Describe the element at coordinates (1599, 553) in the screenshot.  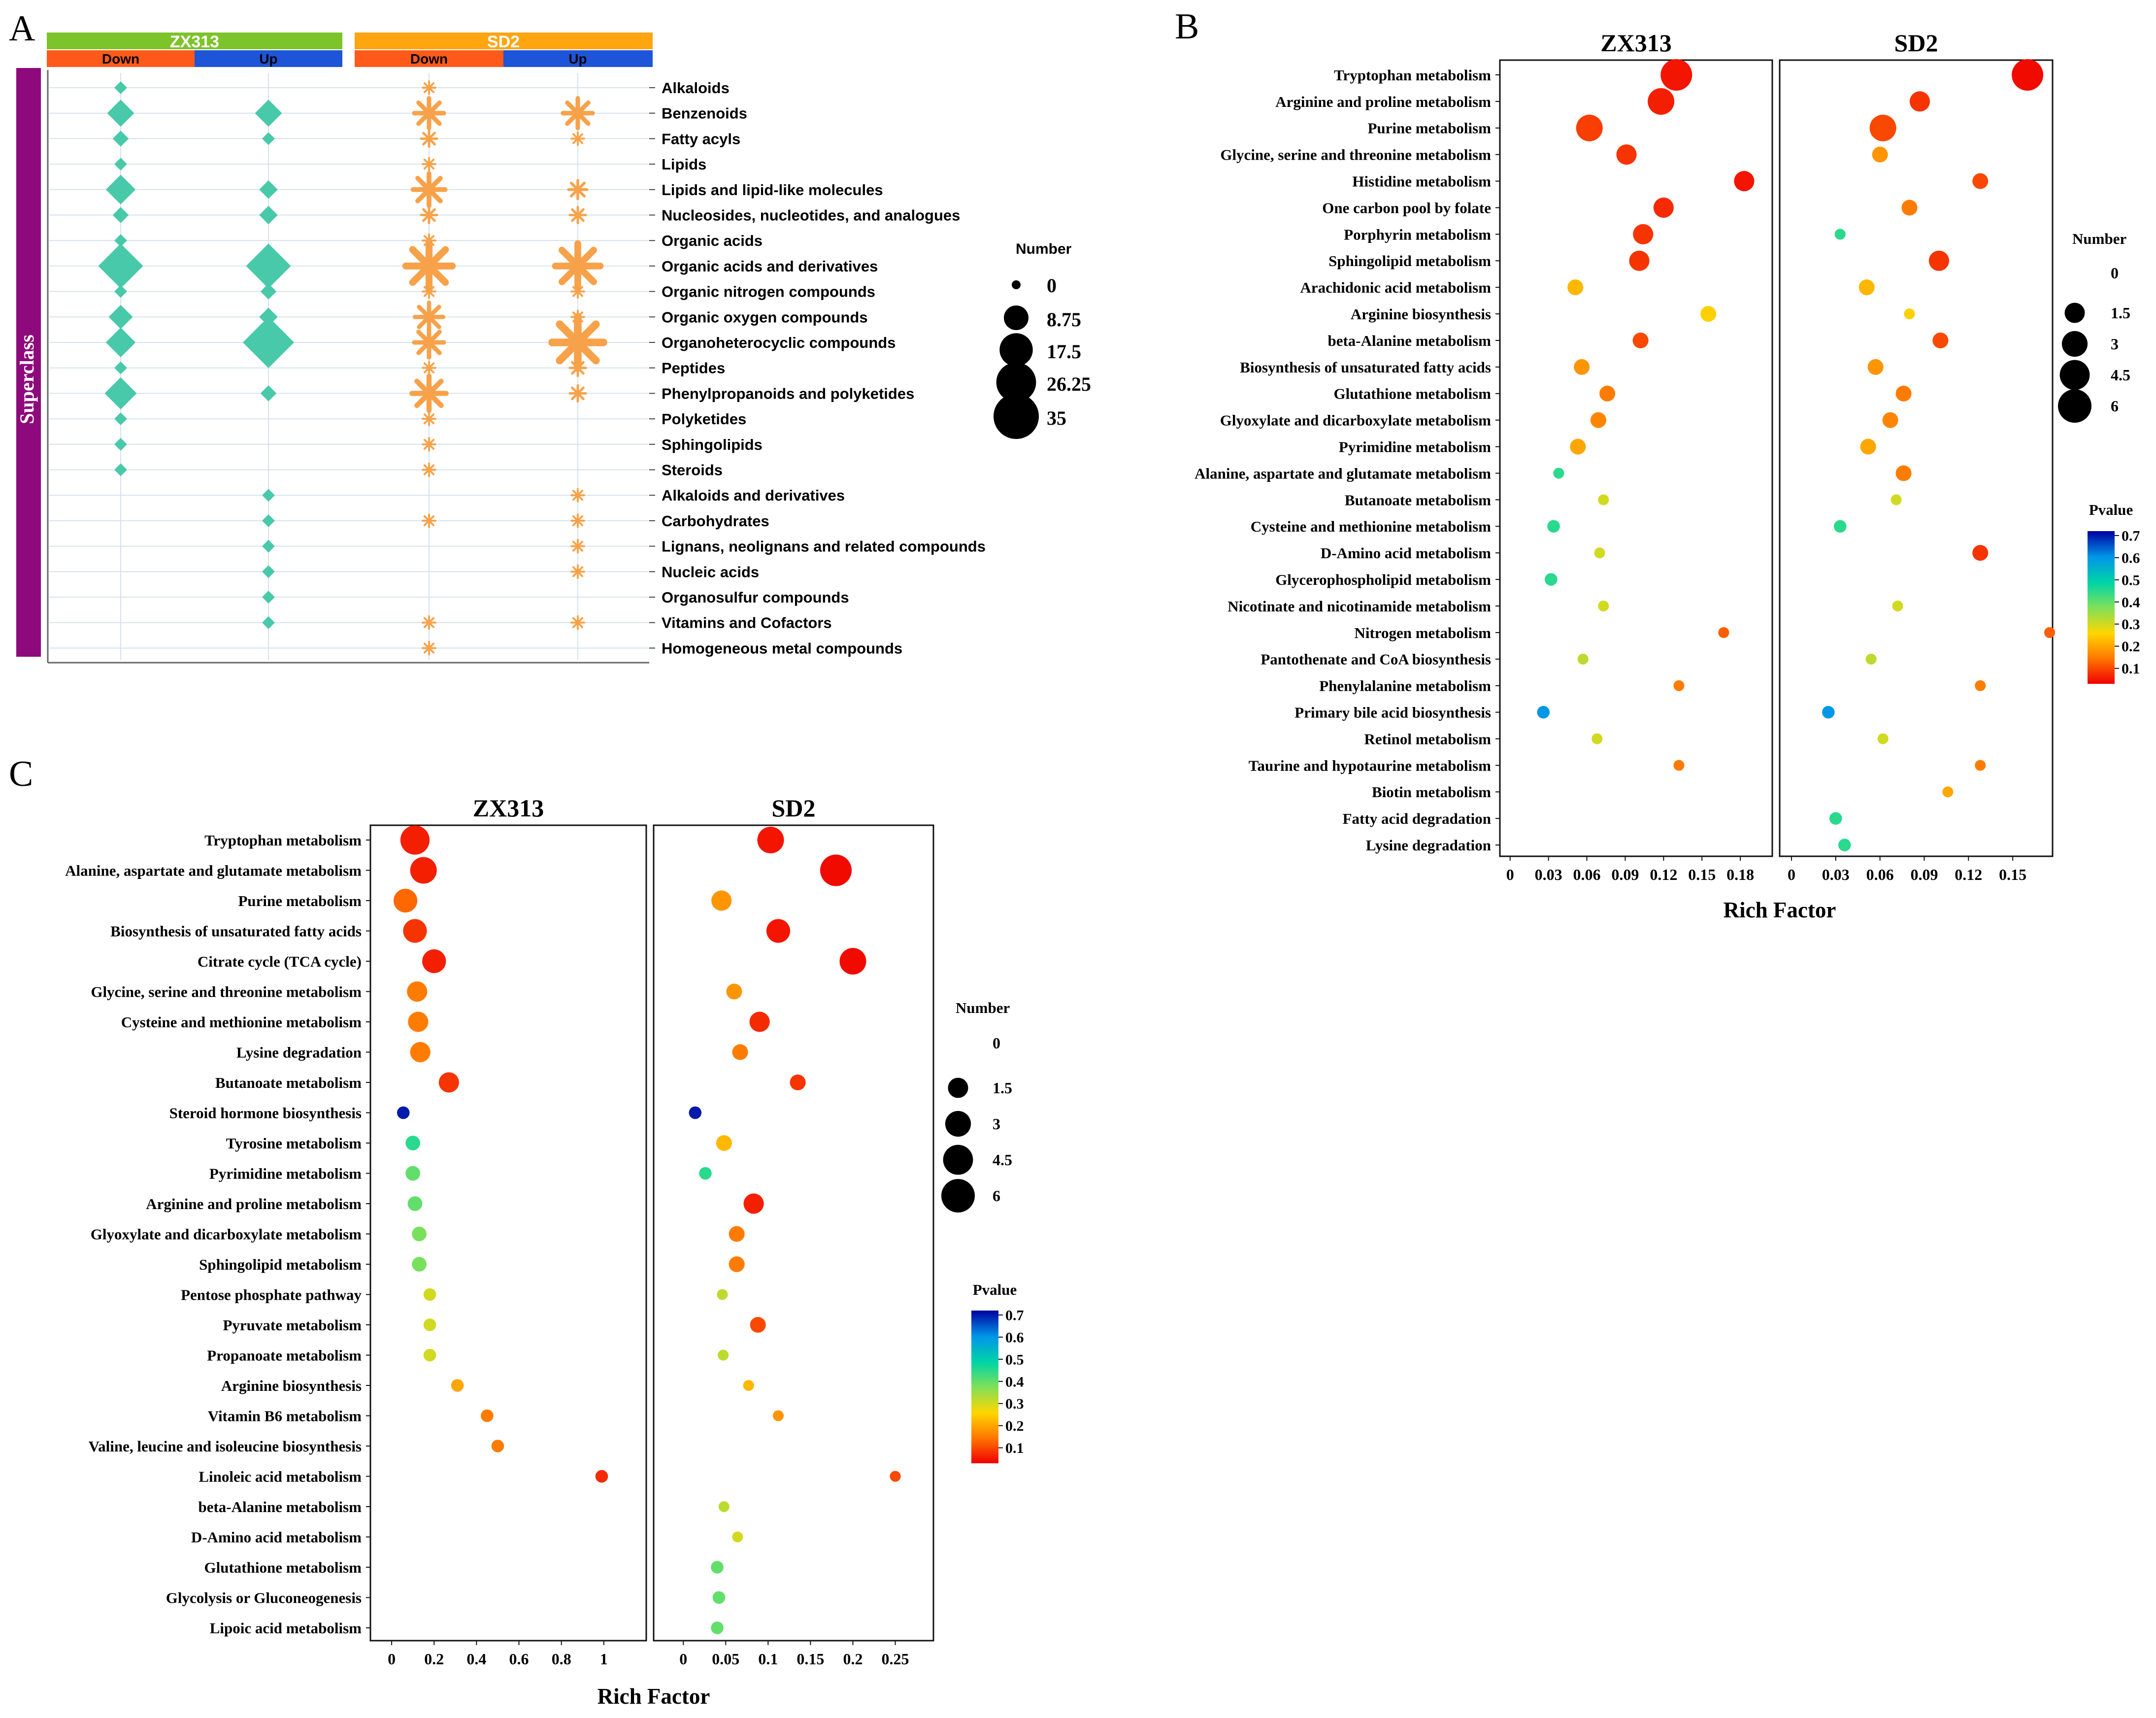
I see `panel-b-point-zx313-d-amino-acid-metabolism` at that location.